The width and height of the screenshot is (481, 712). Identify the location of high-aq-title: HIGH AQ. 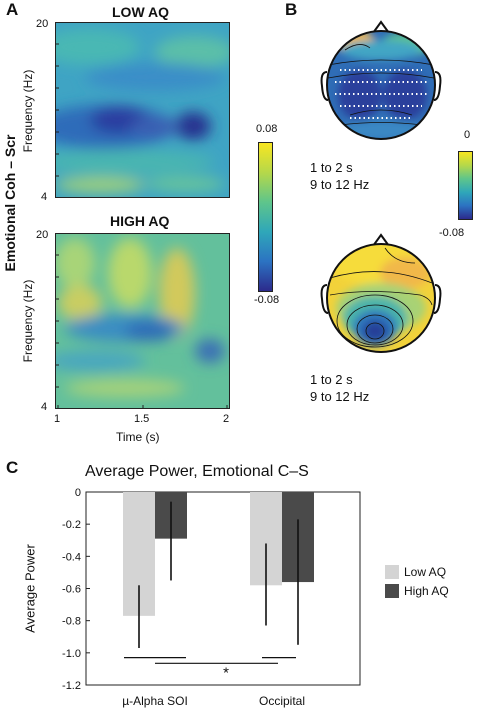
(140, 221).